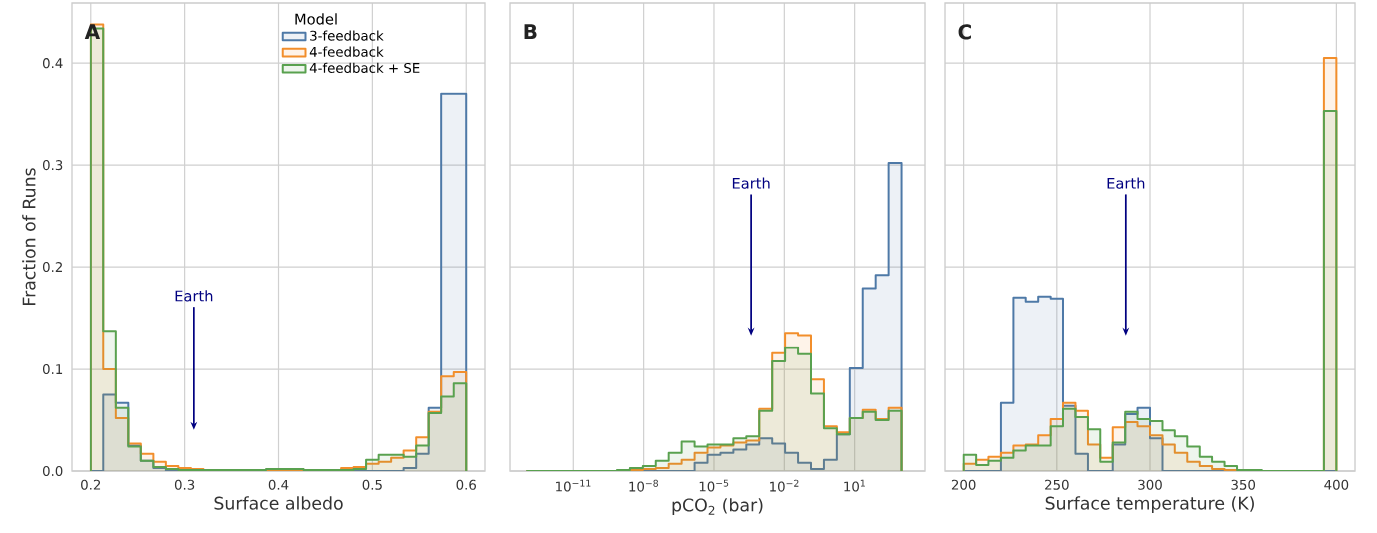  Describe the element at coordinates (184, 484) in the screenshot. I see `x-tick-label: 0.3` at that location.